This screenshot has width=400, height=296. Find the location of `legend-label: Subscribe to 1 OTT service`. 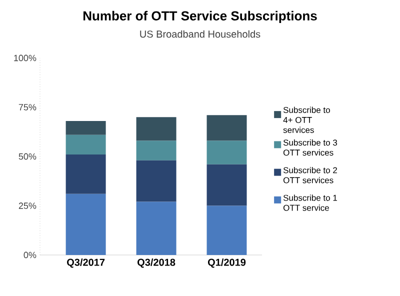

legend-label: Subscribe to 1 OTT service is located at coordinates (310, 202).